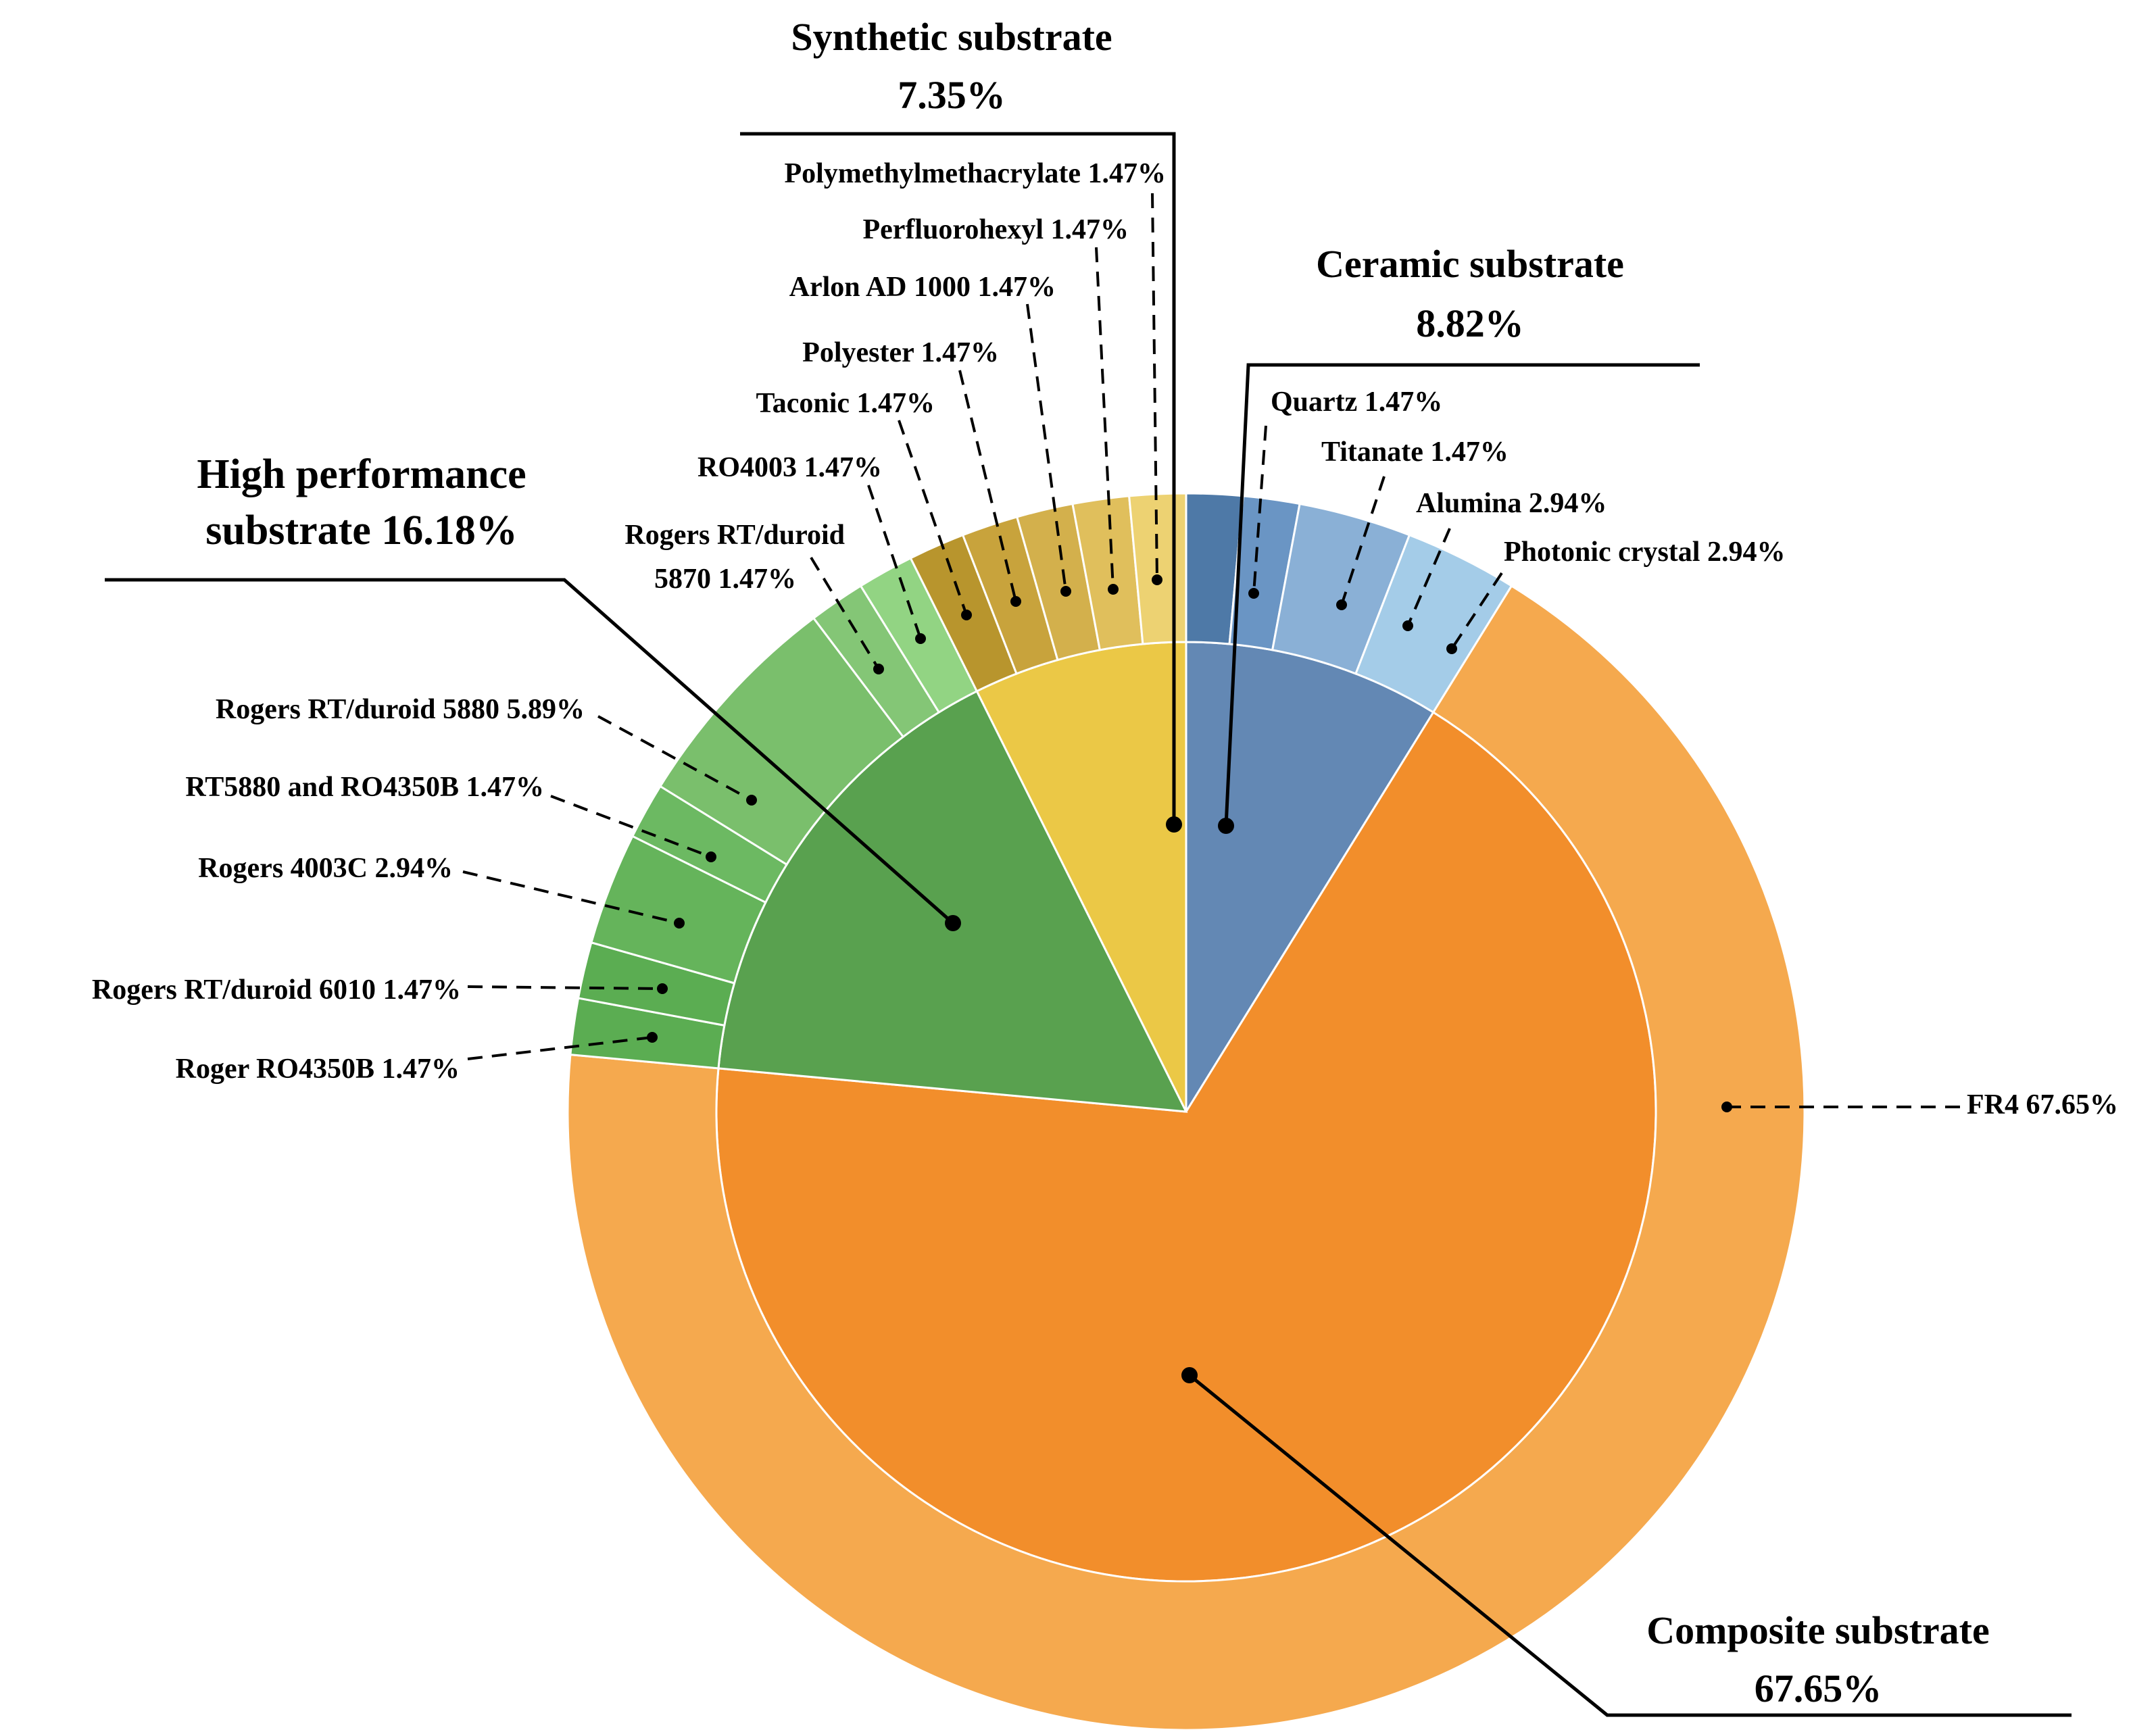 This screenshot has width=2156, height=1730. Describe the element at coordinates (921, 638) in the screenshot. I see `dot-ro4003` at that location.